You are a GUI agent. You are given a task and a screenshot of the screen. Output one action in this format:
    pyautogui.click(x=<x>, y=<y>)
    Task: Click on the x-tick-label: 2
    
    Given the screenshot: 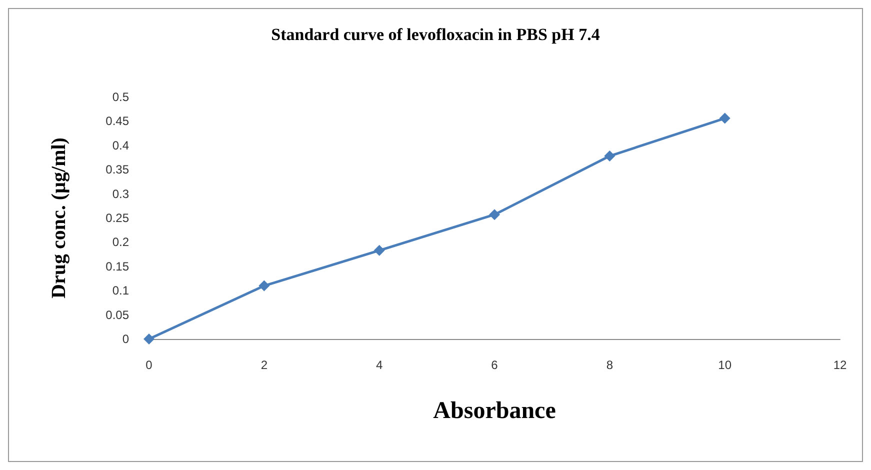 What is the action you would take?
    pyautogui.click(x=264, y=365)
    